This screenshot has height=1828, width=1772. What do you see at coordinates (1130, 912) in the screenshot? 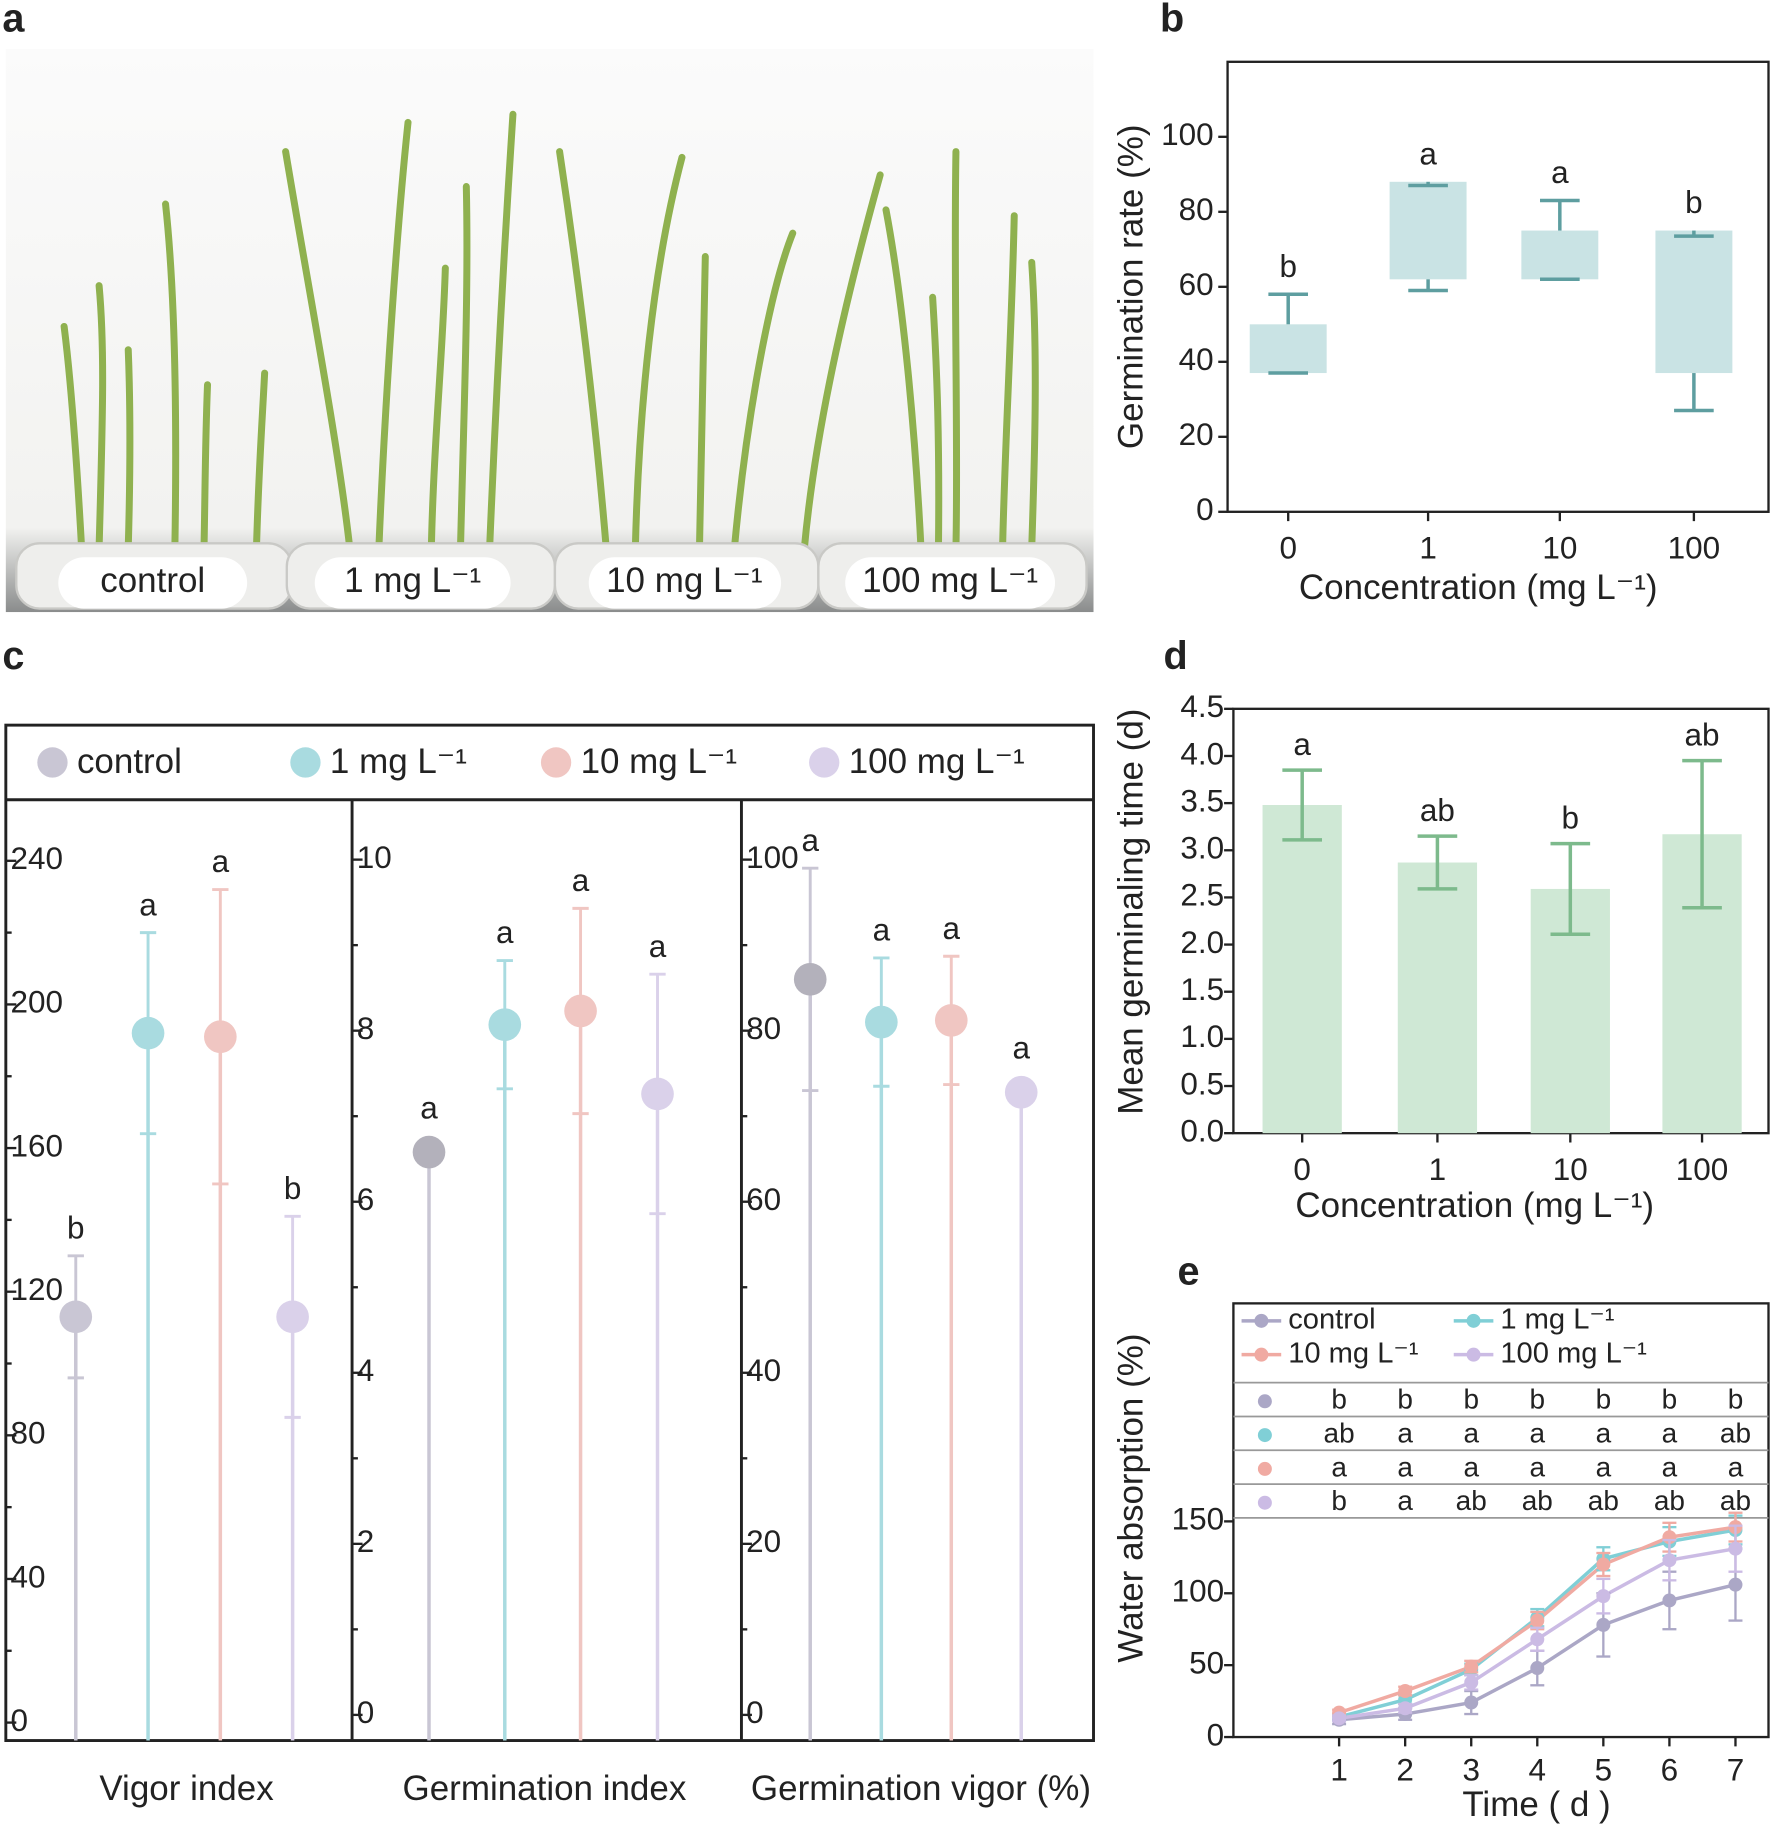
I see `y-axis-label: Mean germinaling time (d)` at bounding box center [1130, 912].